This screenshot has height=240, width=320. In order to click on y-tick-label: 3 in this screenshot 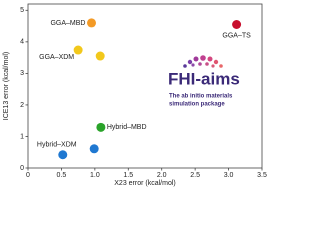, I will do `click(22, 73)`.